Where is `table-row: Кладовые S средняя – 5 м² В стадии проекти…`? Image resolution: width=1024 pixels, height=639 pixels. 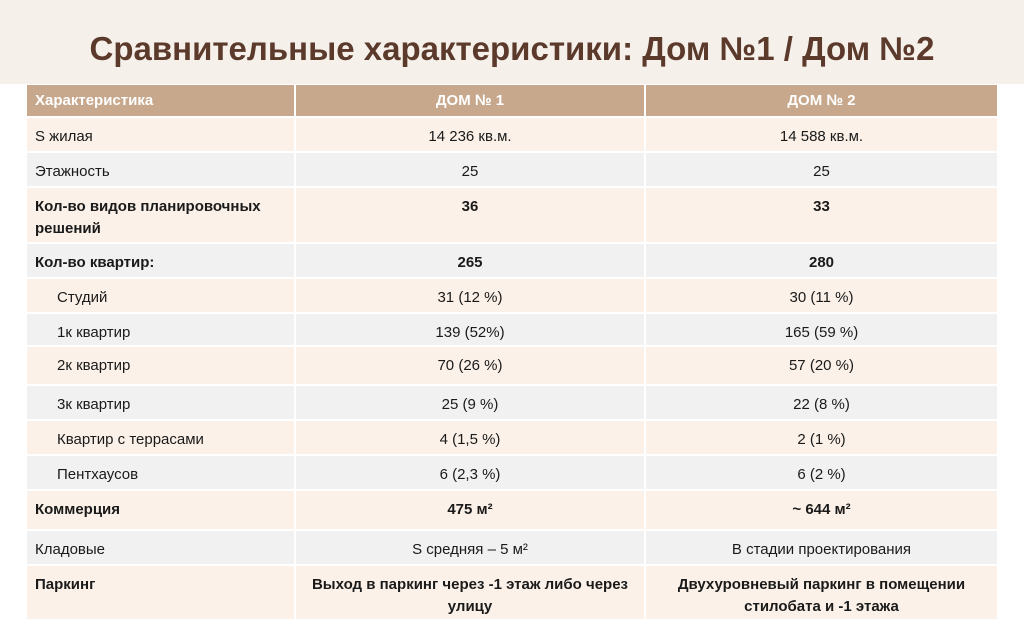 table-row: Кладовые S средняя – 5 м² В стадии проекти… is located at coordinates (513, 548).